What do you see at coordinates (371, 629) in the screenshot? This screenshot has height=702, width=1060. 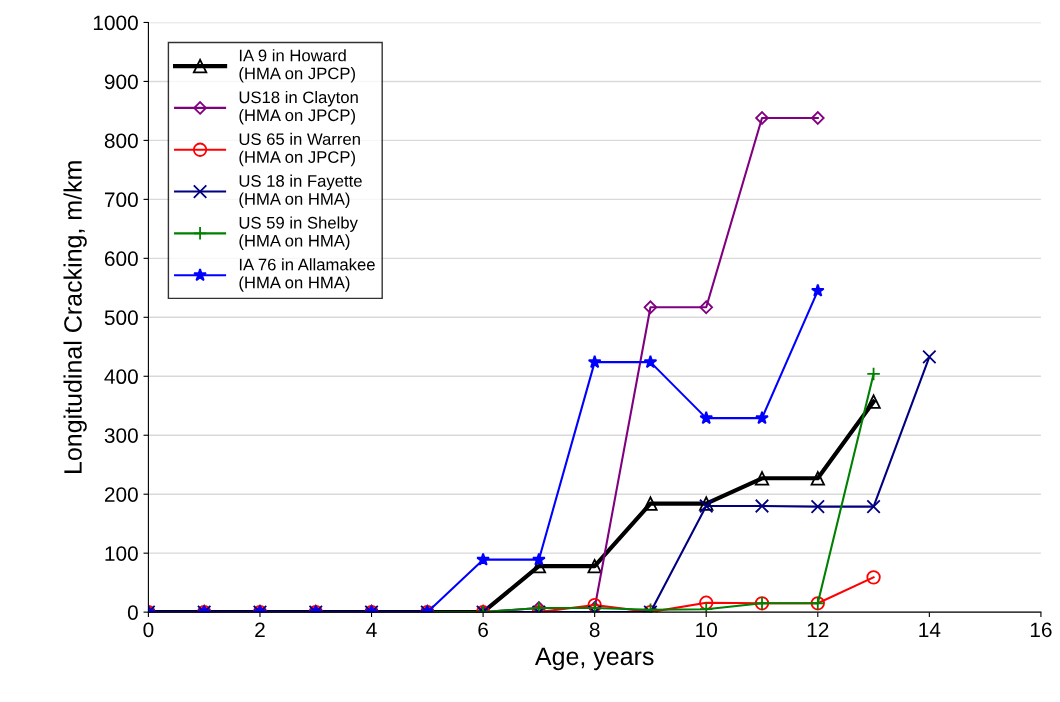 I see `x-tick-label: 4` at bounding box center [371, 629].